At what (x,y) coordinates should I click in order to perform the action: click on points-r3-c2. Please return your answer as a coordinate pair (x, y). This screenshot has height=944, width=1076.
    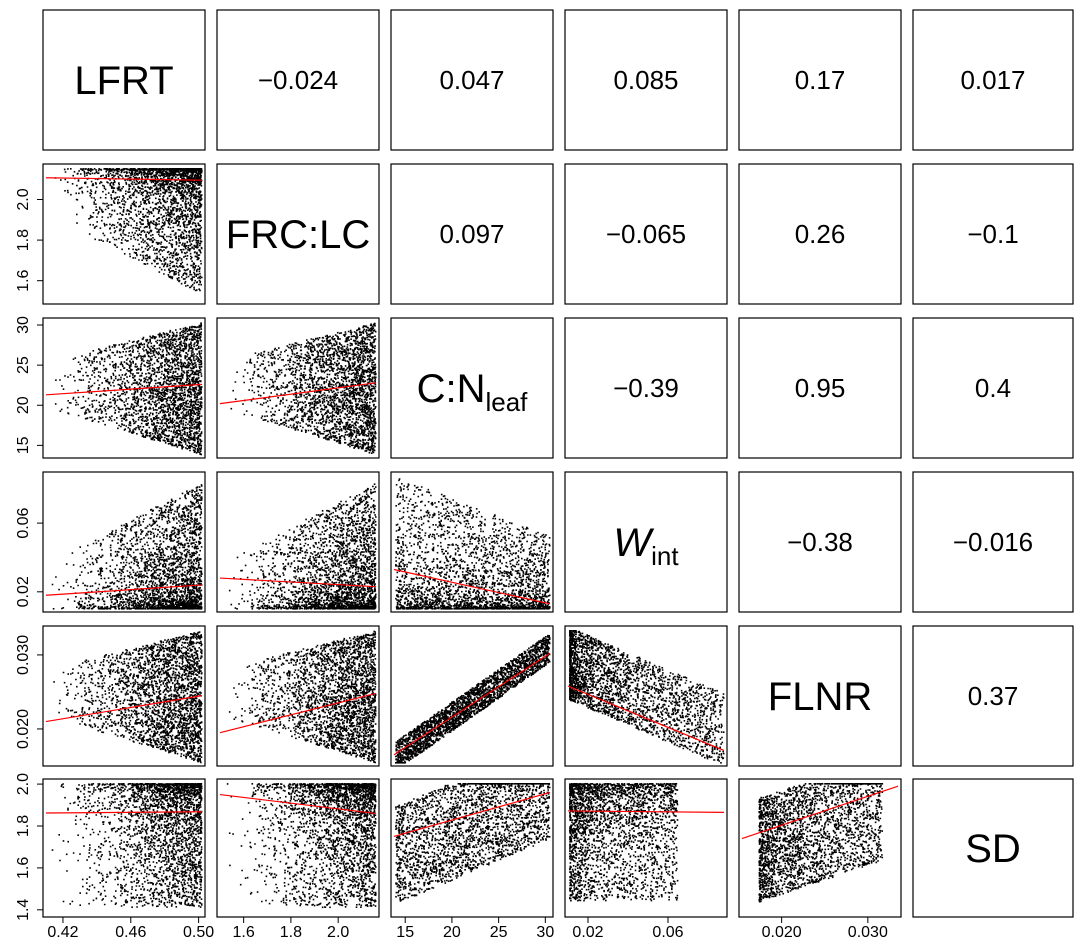
    Looking at the image, I should click on (473, 544).